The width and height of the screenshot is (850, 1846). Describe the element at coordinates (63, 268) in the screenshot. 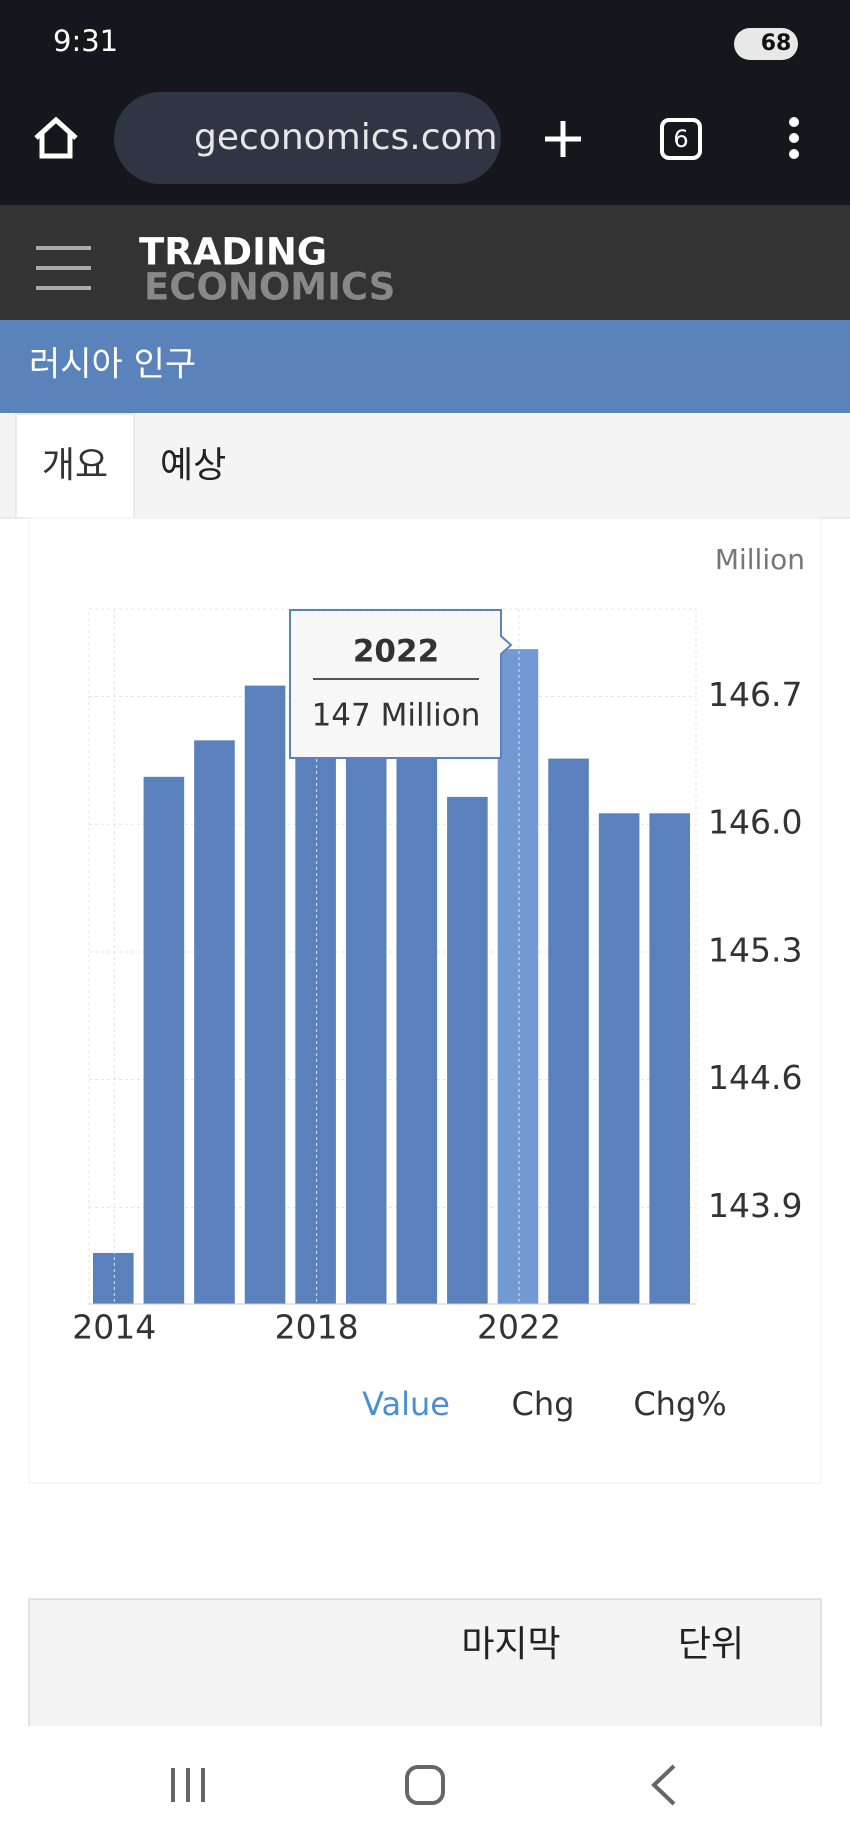

I see `site-menu` at that location.